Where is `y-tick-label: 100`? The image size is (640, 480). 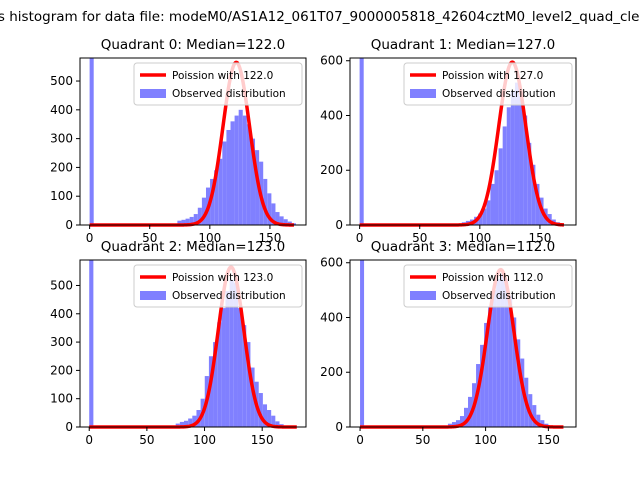
y-tick-label: 100 is located at coordinates (61, 399).